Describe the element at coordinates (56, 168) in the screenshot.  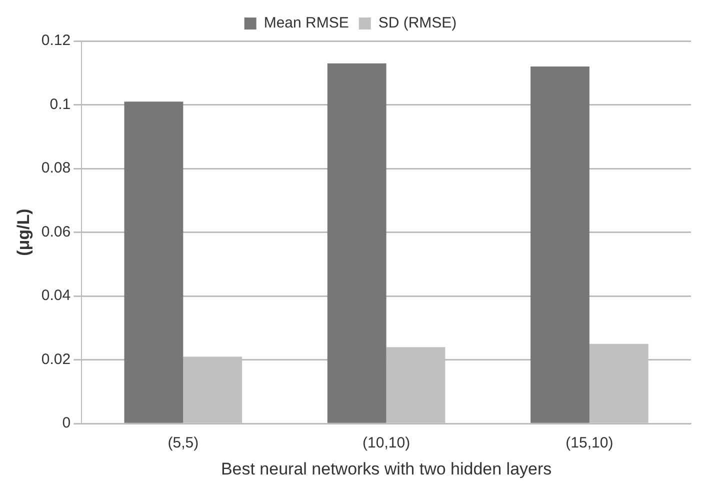
I see `y-tick-label: 0.08` at that location.